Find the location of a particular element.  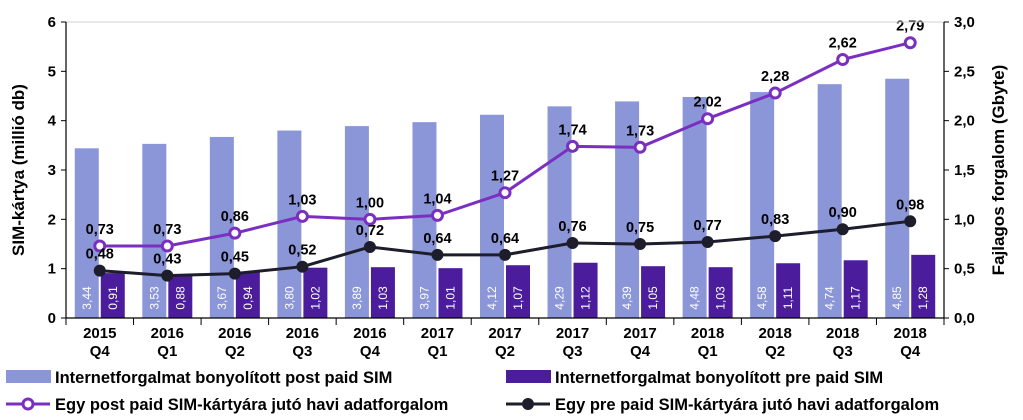

pre-paid-bar-data-label: 1,28 is located at coordinates (923, 298).